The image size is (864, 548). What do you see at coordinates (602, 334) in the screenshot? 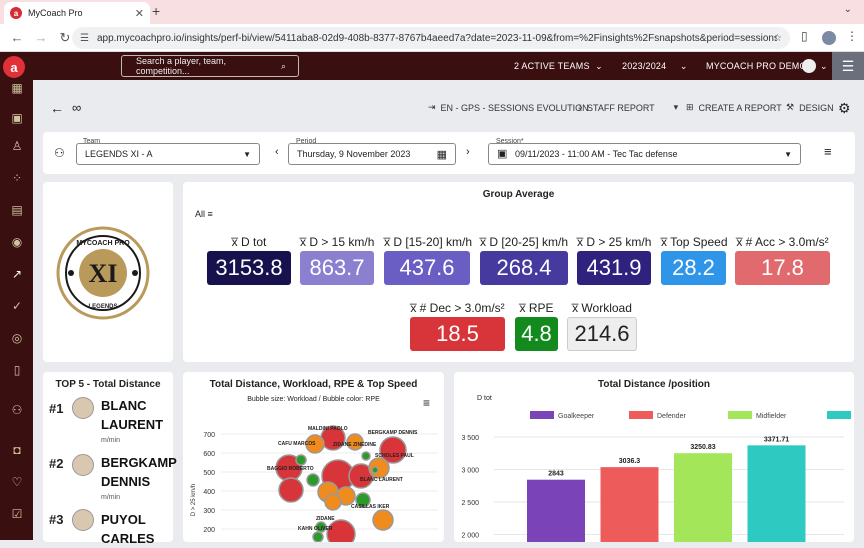
I see `metric-value: 214.6` at bounding box center [602, 334].